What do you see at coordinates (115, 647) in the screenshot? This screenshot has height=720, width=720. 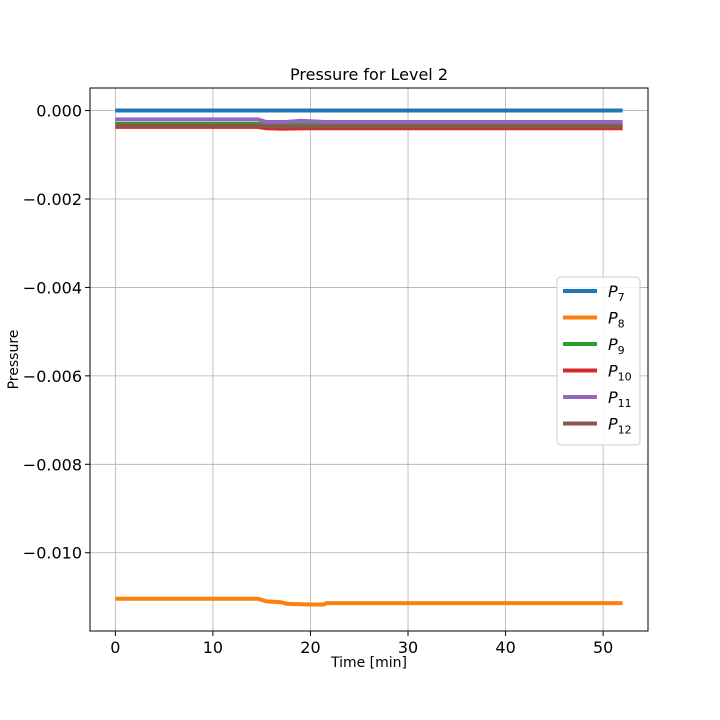 I see `x-tick-label: 0` at bounding box center [115, 647].